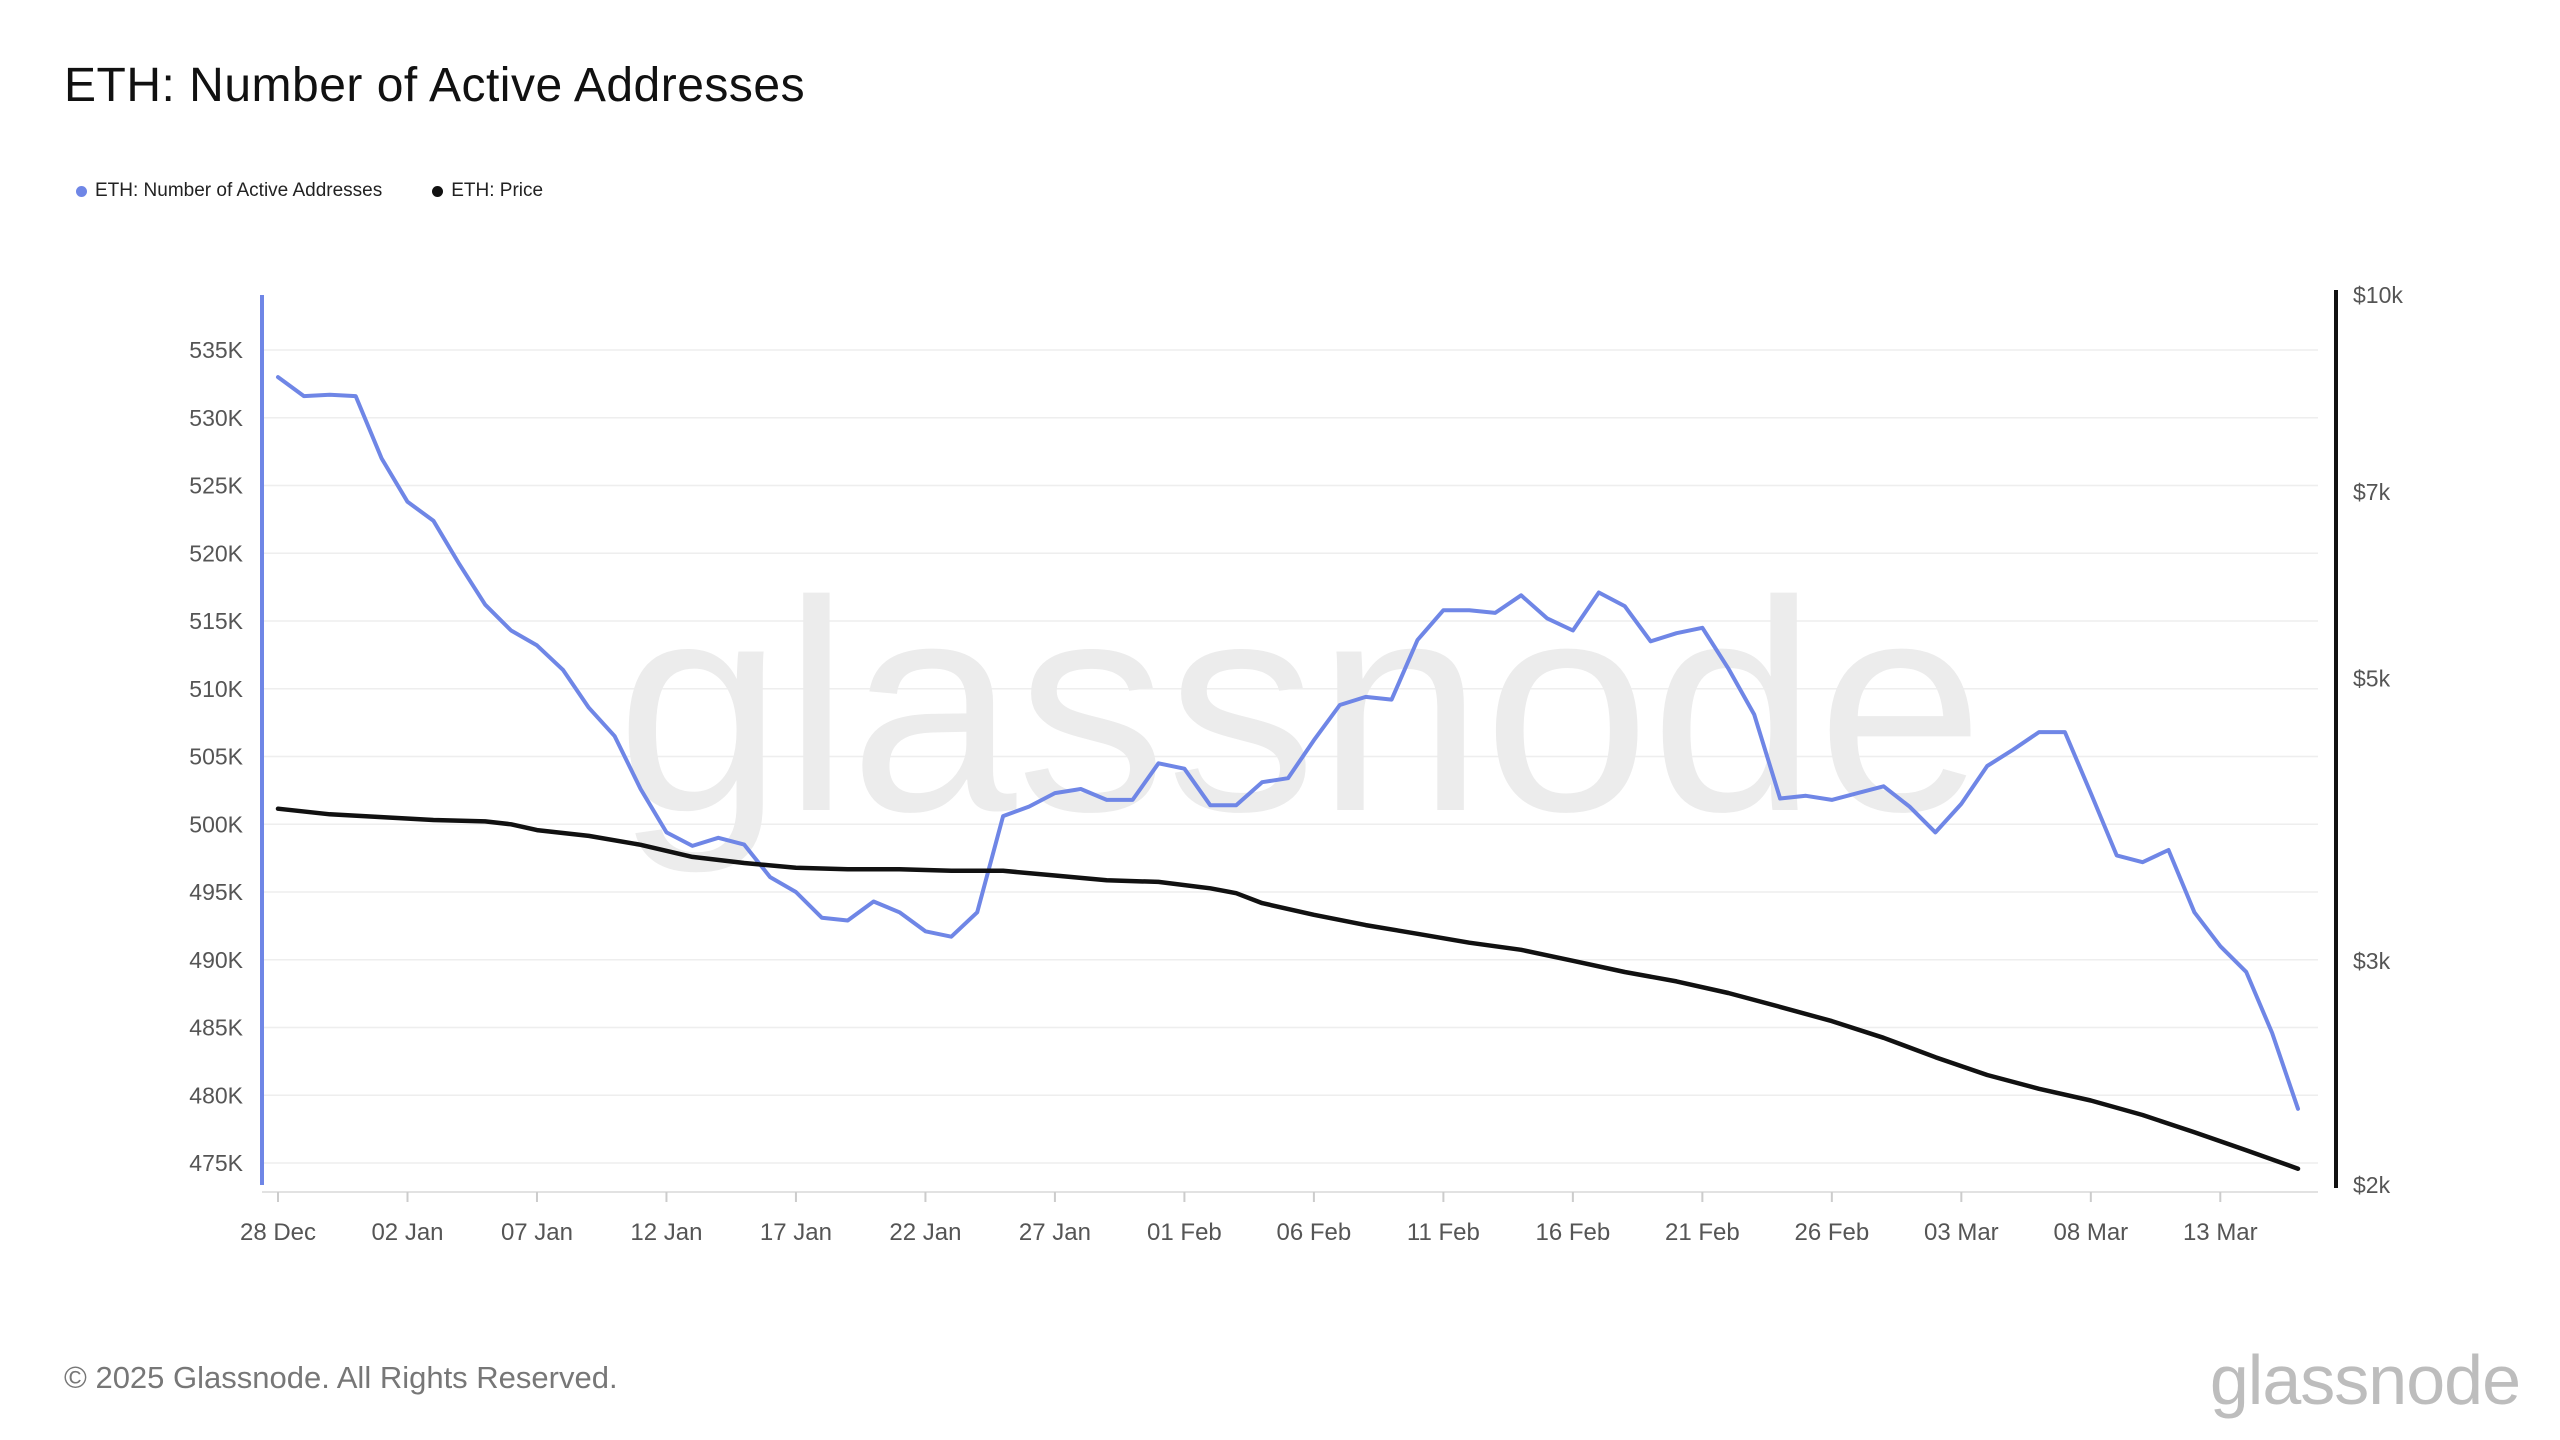  Describe the element at coordinates (1831, 1232) in the screenshot. I see `x-tick-label: 26 Feb` at that location.